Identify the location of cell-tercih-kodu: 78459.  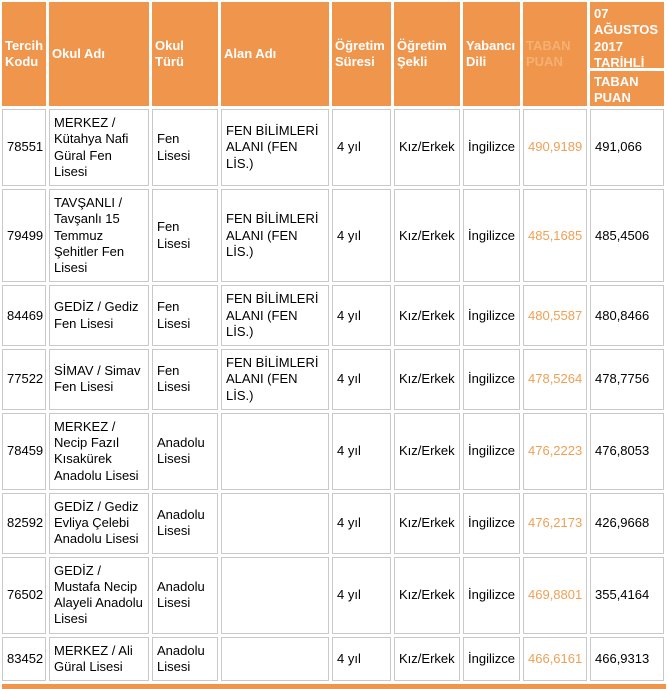
(24, 451).